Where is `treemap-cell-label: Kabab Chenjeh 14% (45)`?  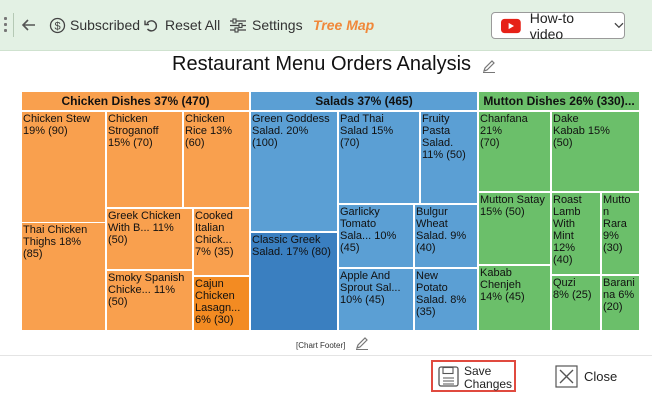
treemap-cell-label: Kabab Chenjeh 14% (45) is located at coordinates (502, 285).